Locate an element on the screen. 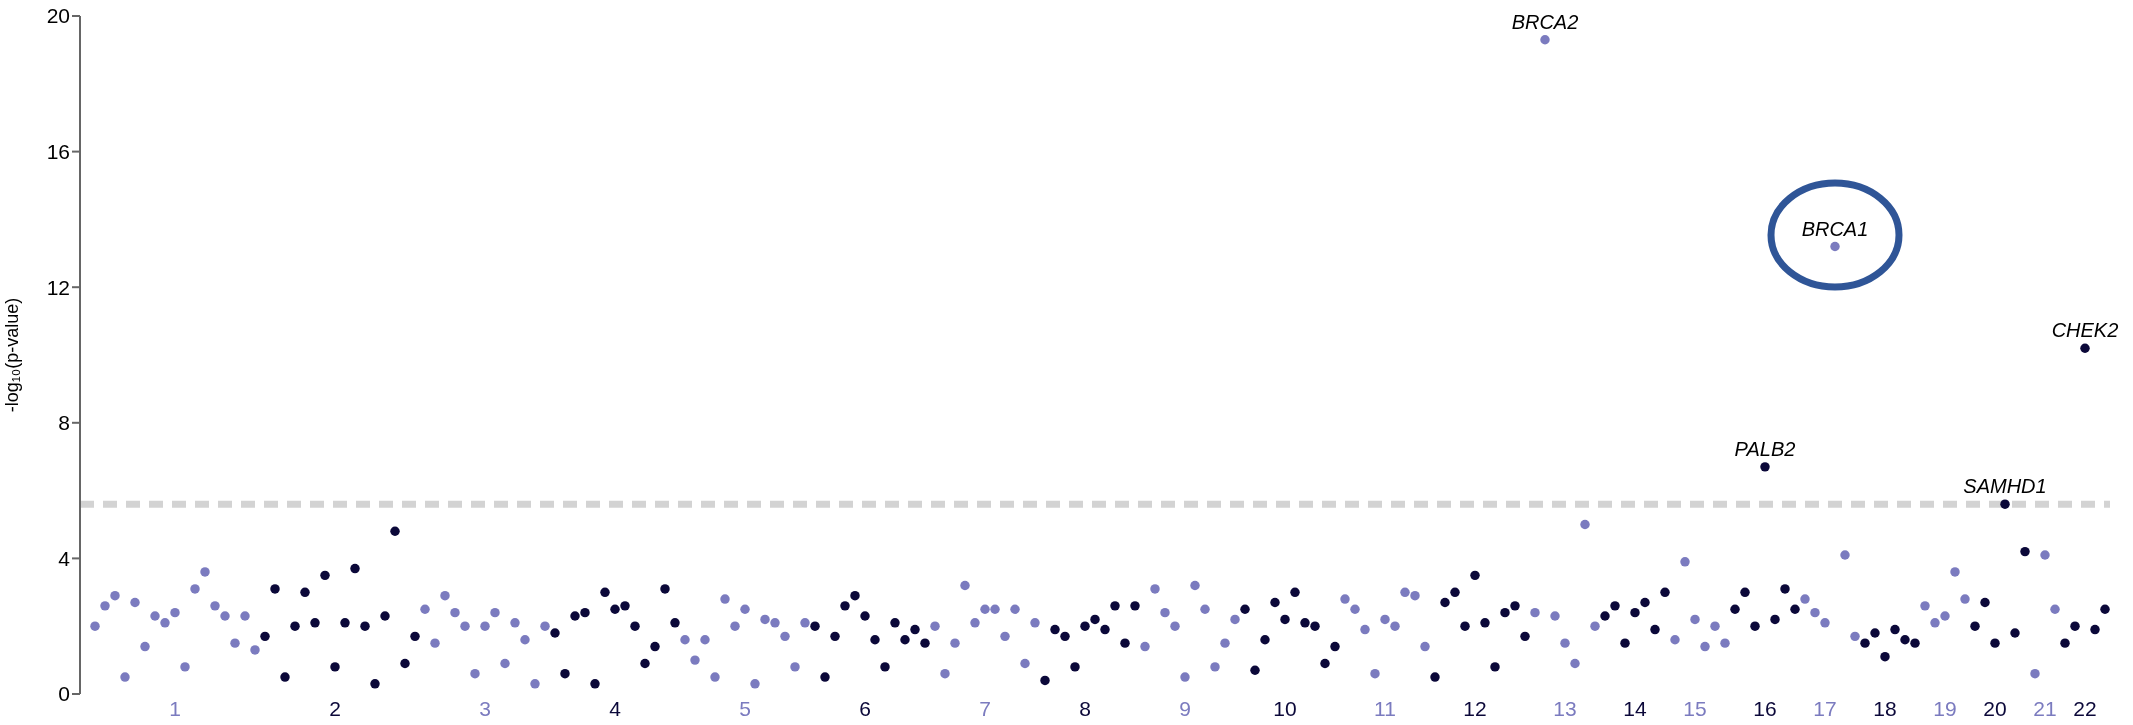 The width and height of the screenshot is (2133, 725). y-axis-title: -log₁₀(p-value) is located at coordinates (12, 355).